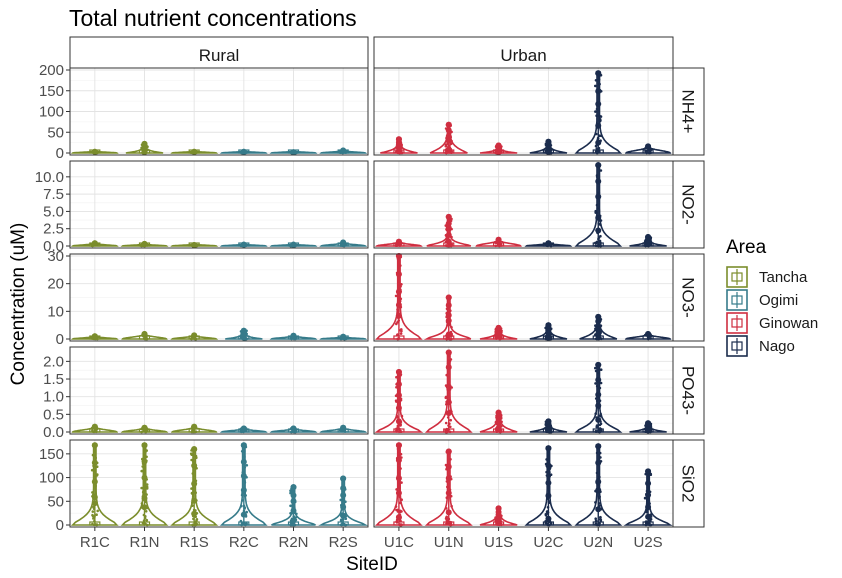 The image size is (842, 578). I want to click on legend-entry: Ginowan, so click(772, 323).